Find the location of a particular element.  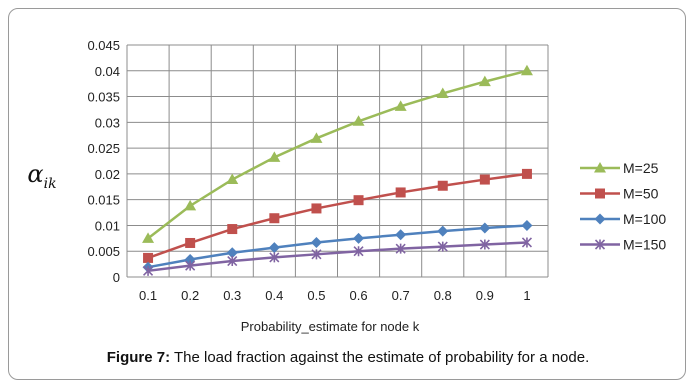

x-tick-label: 0.4 is located at coordinates (274, 295).